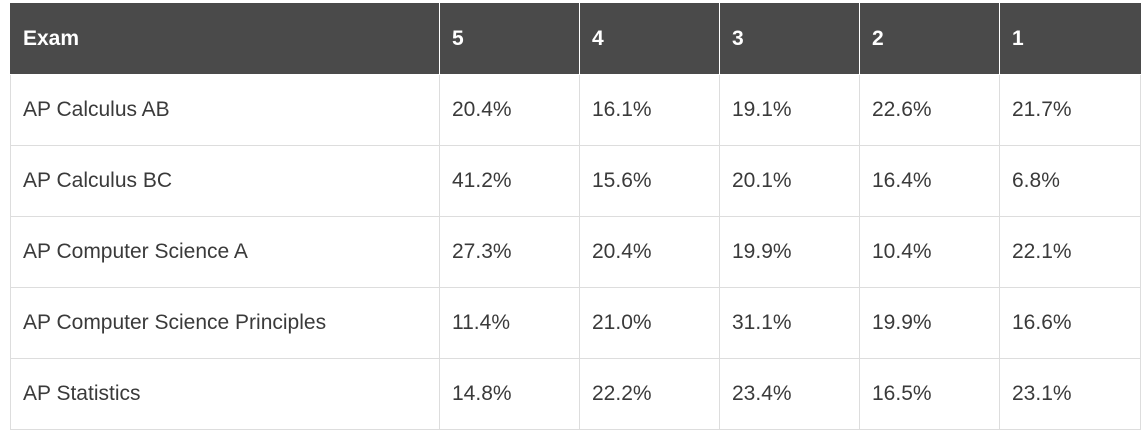 Image resolution: width=1143 pixels, height=436 pixels. Describe the element at coordinates (509, 394) in the screenshot. I see `percent-cell: 14.8%` at that location.